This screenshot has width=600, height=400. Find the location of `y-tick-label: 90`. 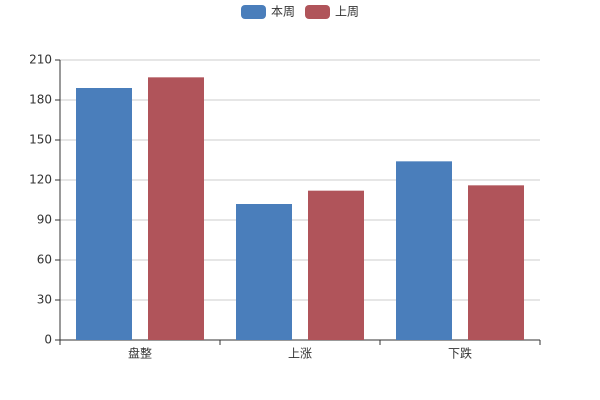

y-tick-label: 90 is located at coordinates (44, 220).